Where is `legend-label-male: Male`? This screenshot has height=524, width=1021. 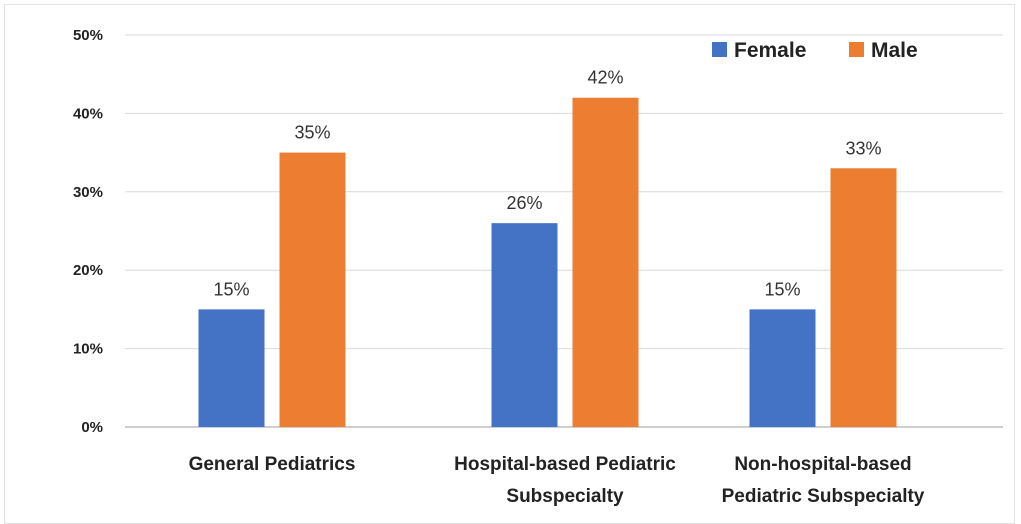 legend-label-male: Male is located at coordinates (894, 50).